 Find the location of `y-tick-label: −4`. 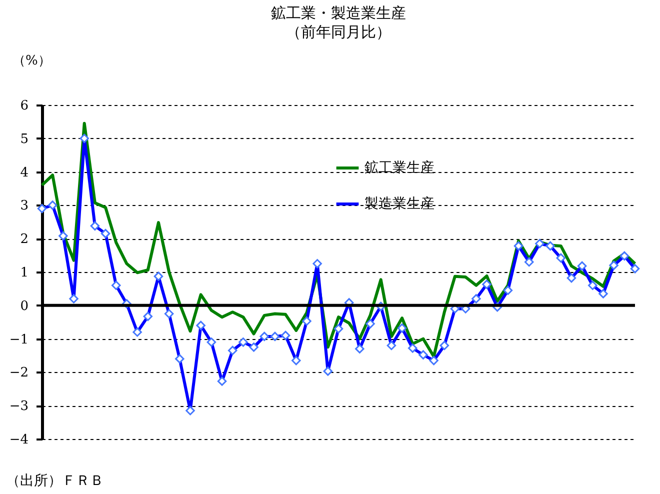

y-tick-label: −4 is located at coordinates (18, 440).